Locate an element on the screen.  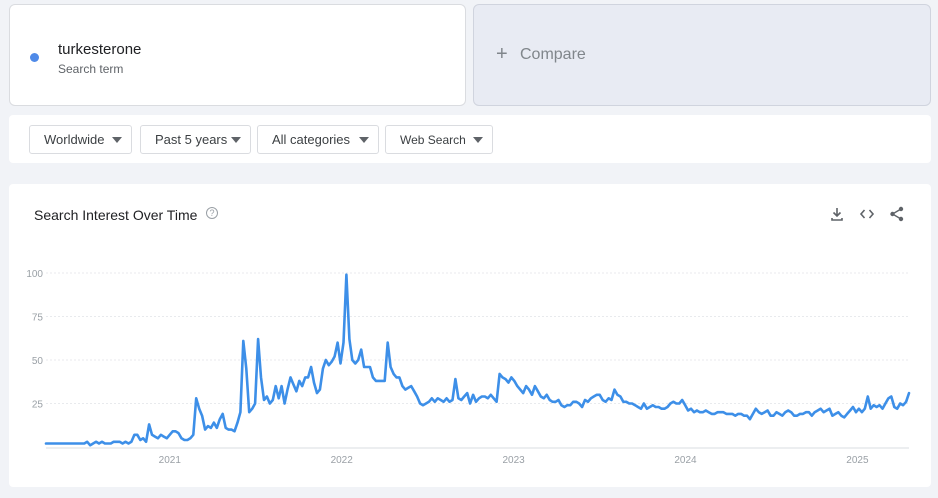
y-tick-label: 100 is located at coordinates (34, 274).